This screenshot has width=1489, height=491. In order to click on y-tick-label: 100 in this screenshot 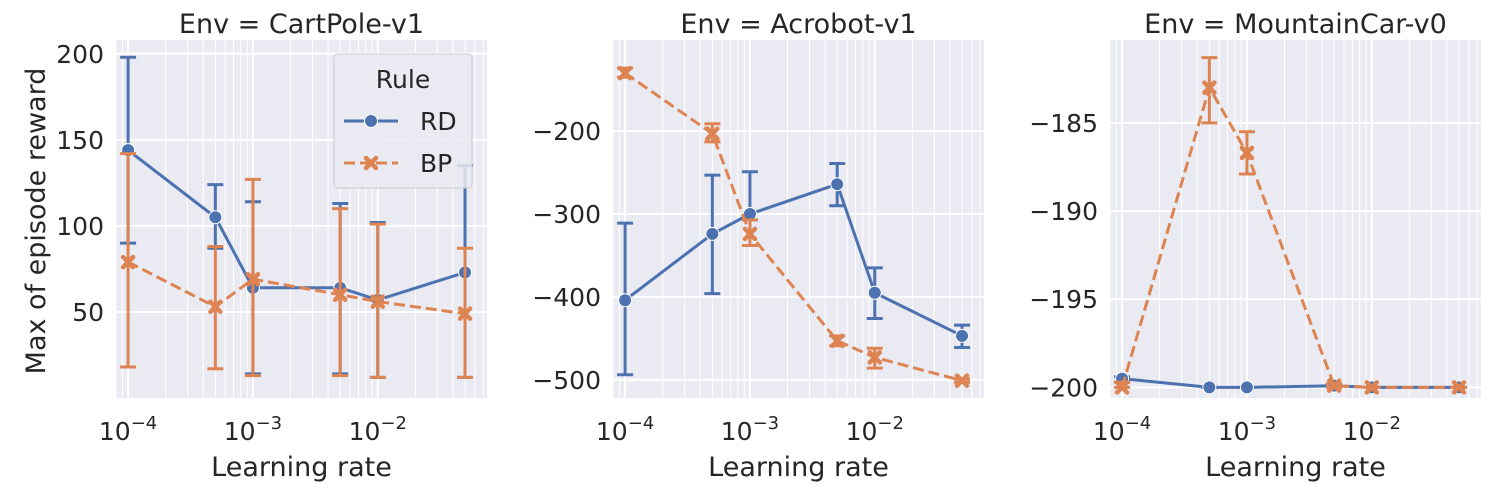, I will do `click(80, 226)`.